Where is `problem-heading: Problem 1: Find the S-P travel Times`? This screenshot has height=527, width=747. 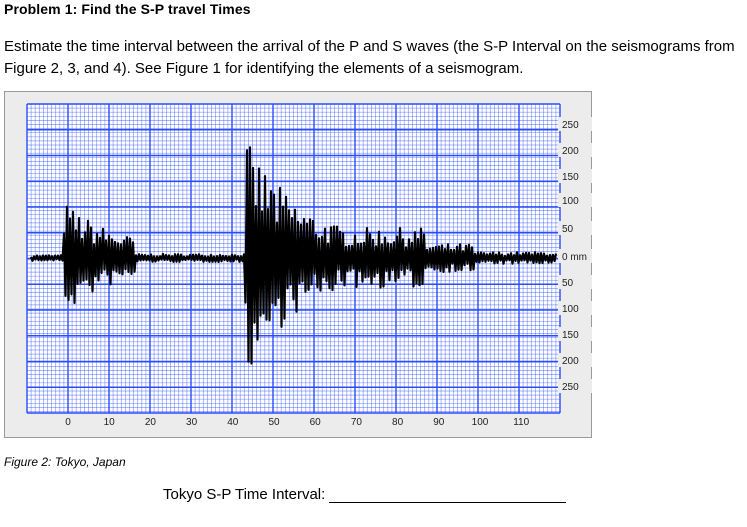 problem-heading: Problem 1: Find the S-P travel Times is located at coordinates (127, 9).